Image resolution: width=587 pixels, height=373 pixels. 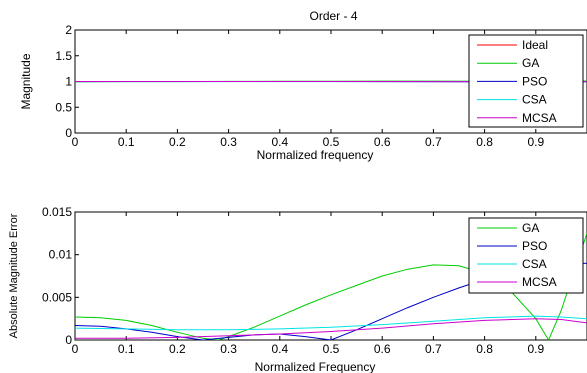 I want to click on y-tick-label: 0.5, so click(x=63, y=107).